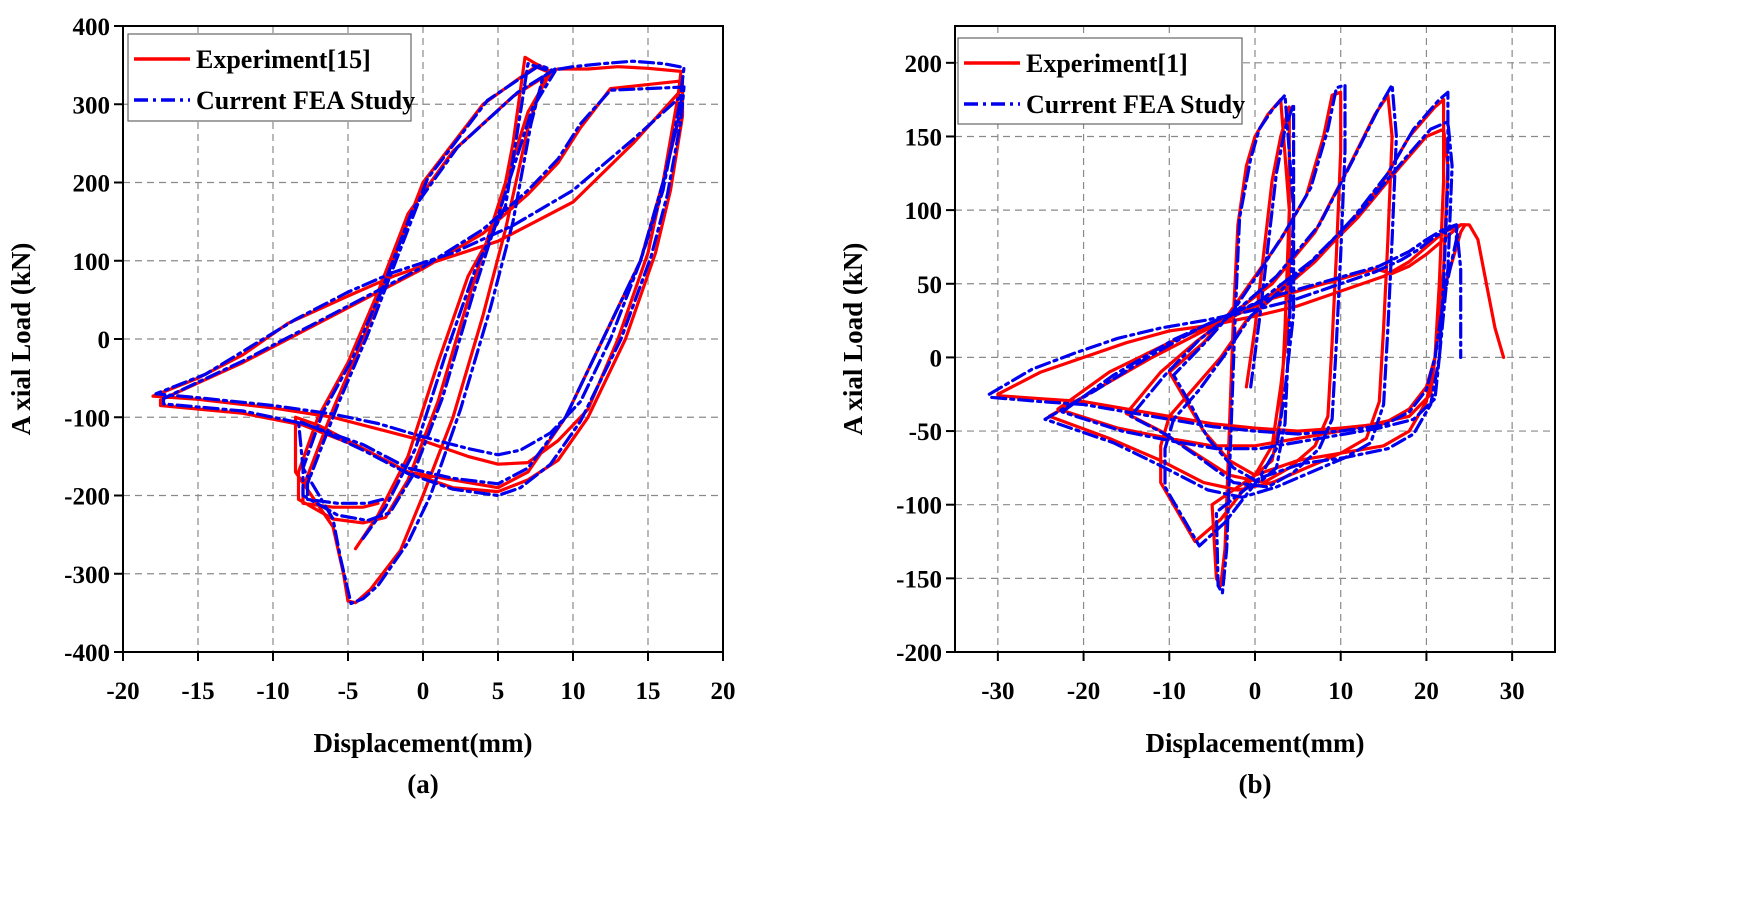 This screenshot has height=898, width=1742. I want to click on y-tick-label: 150, so click(924, 137).